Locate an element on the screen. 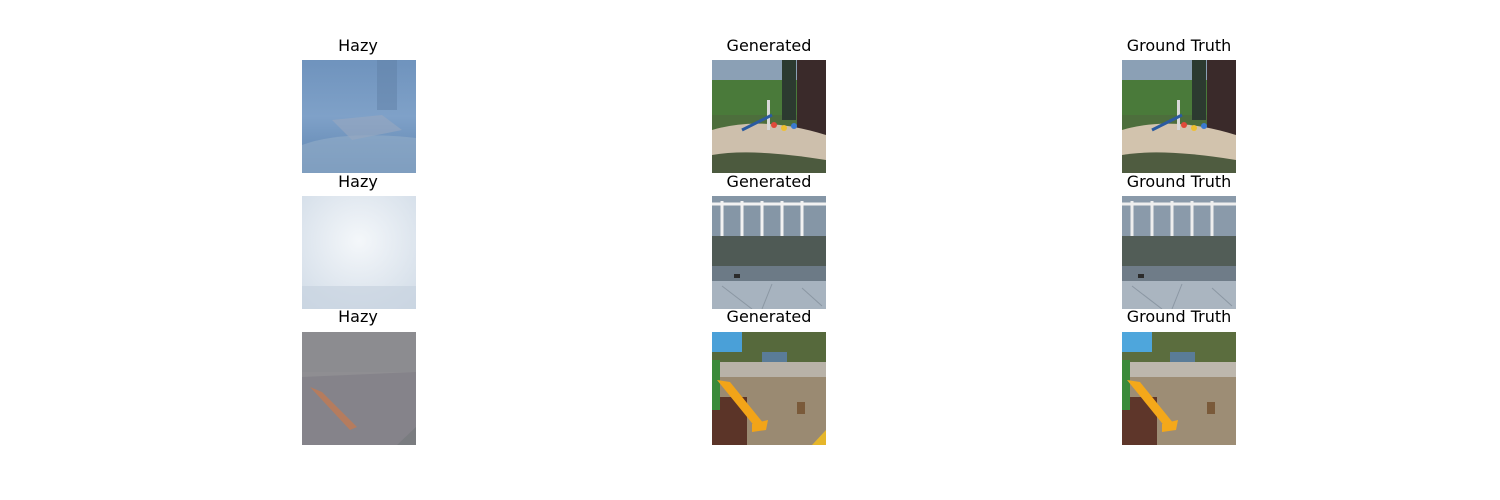  panel-title-hazy-3: Hazy is located at coordinates (358, 316).